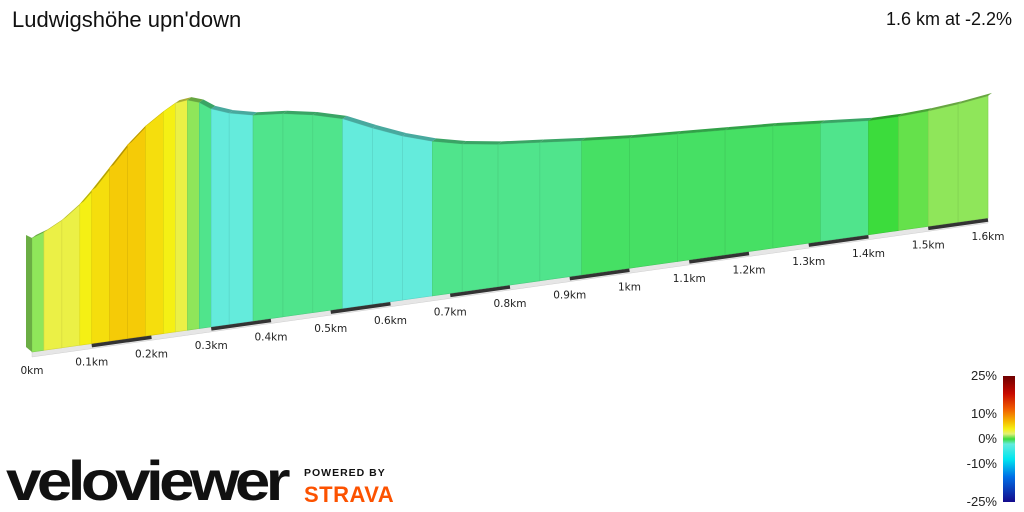 Image resolution: width=1024 pixels, height=512 pixels. Describe the element at coordinates (349, 494) in the screenshot. I see `strava-logo: STRAVA` at that location.